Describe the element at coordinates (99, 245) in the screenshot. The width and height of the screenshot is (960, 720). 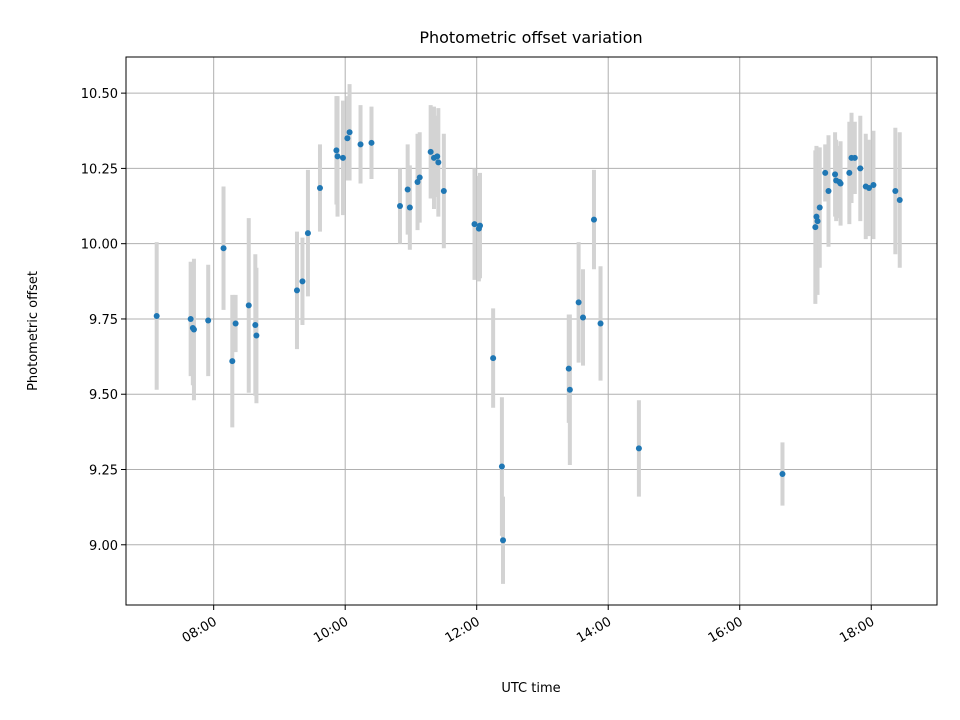
I see `y-tick-label: 10.00` at that location.